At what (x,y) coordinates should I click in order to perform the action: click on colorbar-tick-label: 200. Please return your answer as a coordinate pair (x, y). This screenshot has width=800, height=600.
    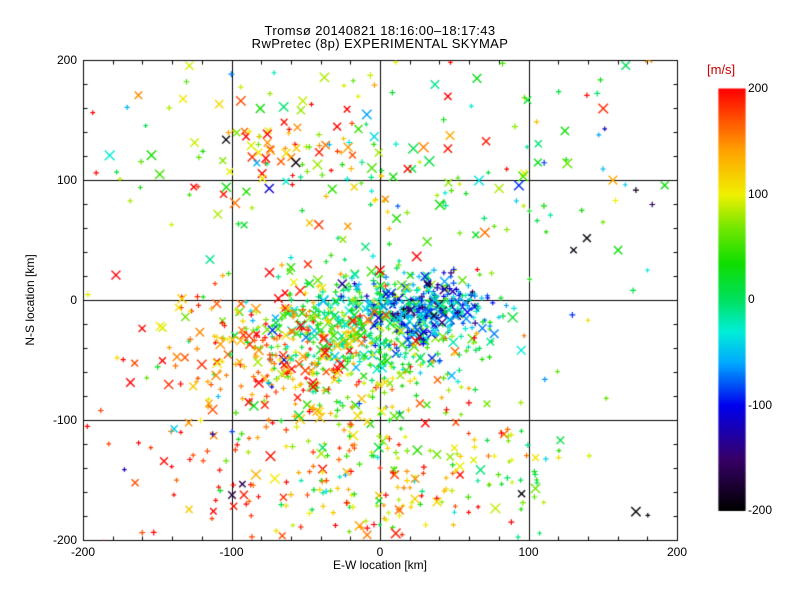
    Looking at the image, I should click on (758, 88).